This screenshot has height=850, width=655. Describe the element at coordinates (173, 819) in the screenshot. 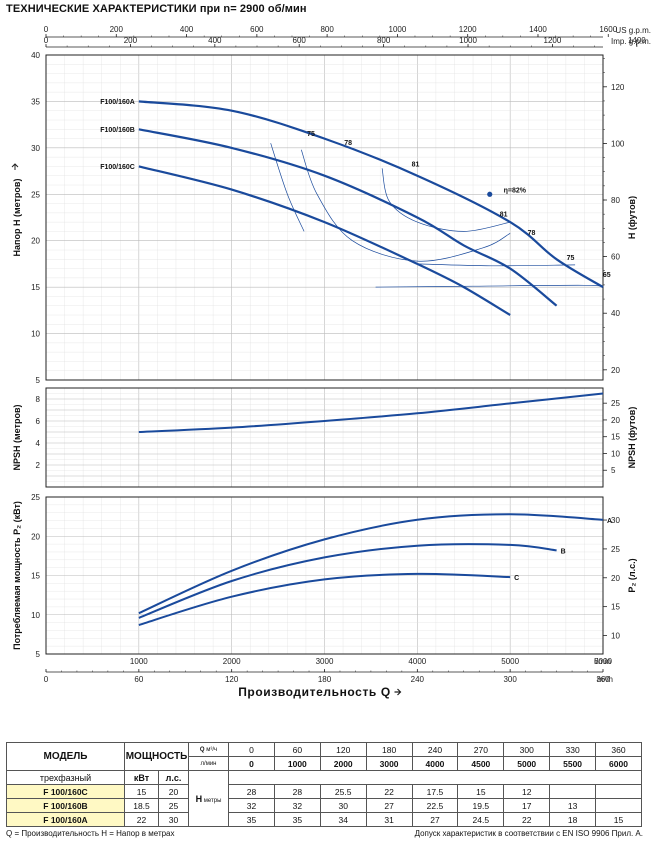

I see `power-hp: 30` at that location.